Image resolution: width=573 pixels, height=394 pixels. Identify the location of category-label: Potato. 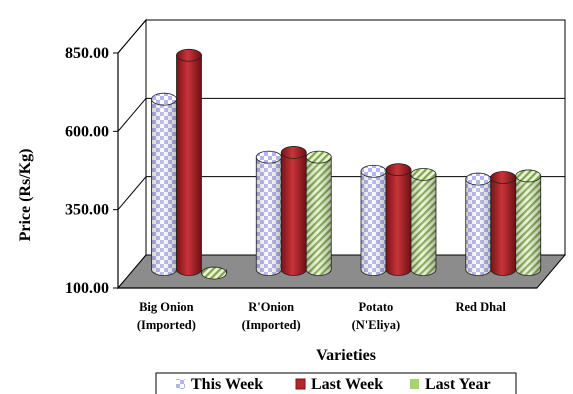
(376, 307).